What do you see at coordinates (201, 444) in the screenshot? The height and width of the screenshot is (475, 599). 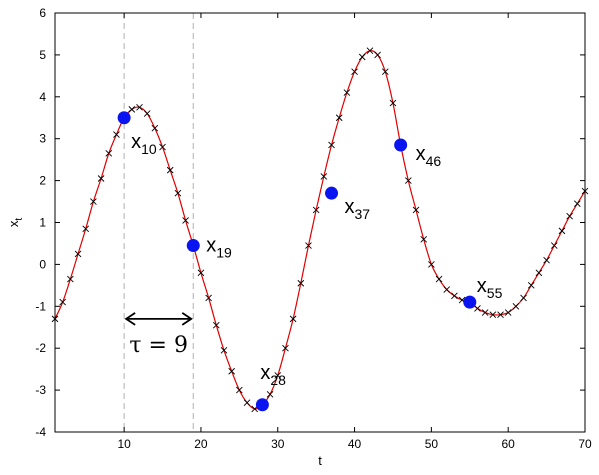 I see `x-tick-label: 20` at bounding box center [201, 444].